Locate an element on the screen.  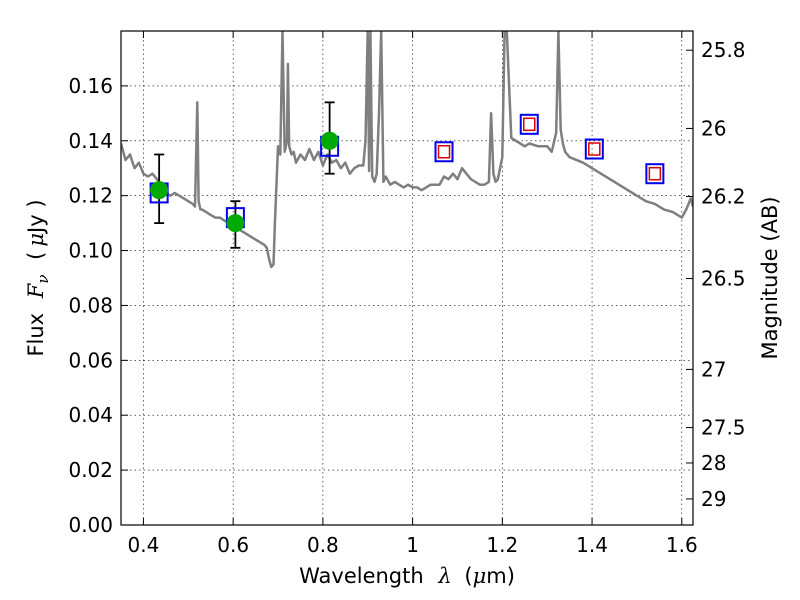
y2-tick-label: 26.2 is located at coordinates (723, 196).